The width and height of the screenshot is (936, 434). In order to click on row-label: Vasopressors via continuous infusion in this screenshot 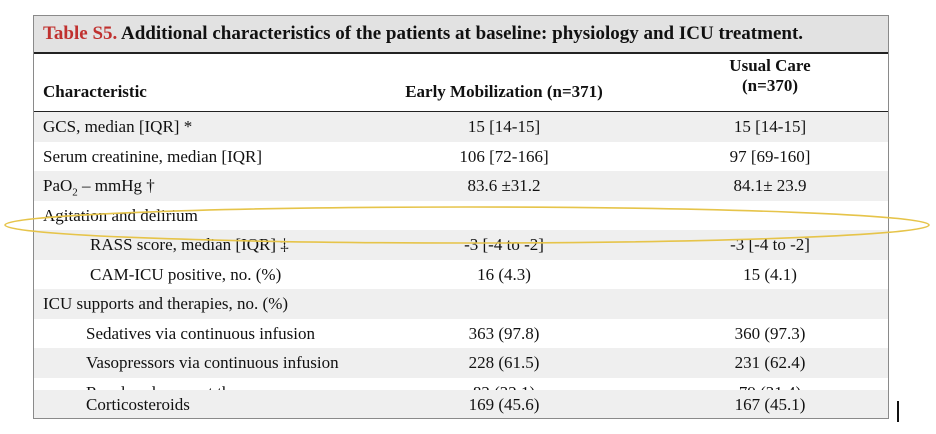, I will do `click(212, 362)`.